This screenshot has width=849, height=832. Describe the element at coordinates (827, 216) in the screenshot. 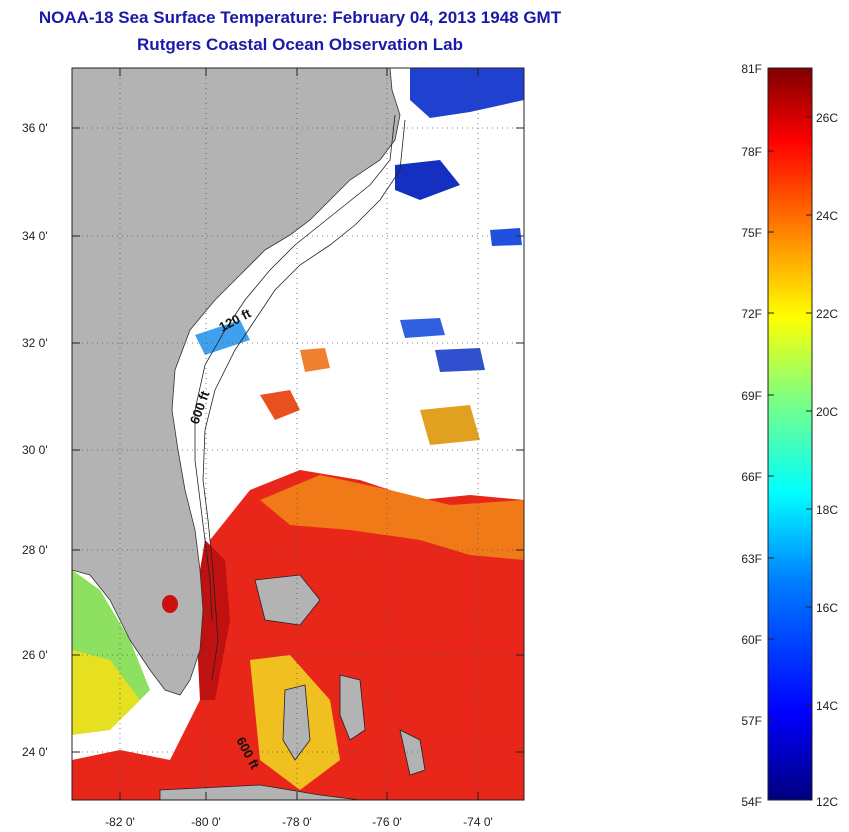

I see `cb-c-label: 24C` at that location.